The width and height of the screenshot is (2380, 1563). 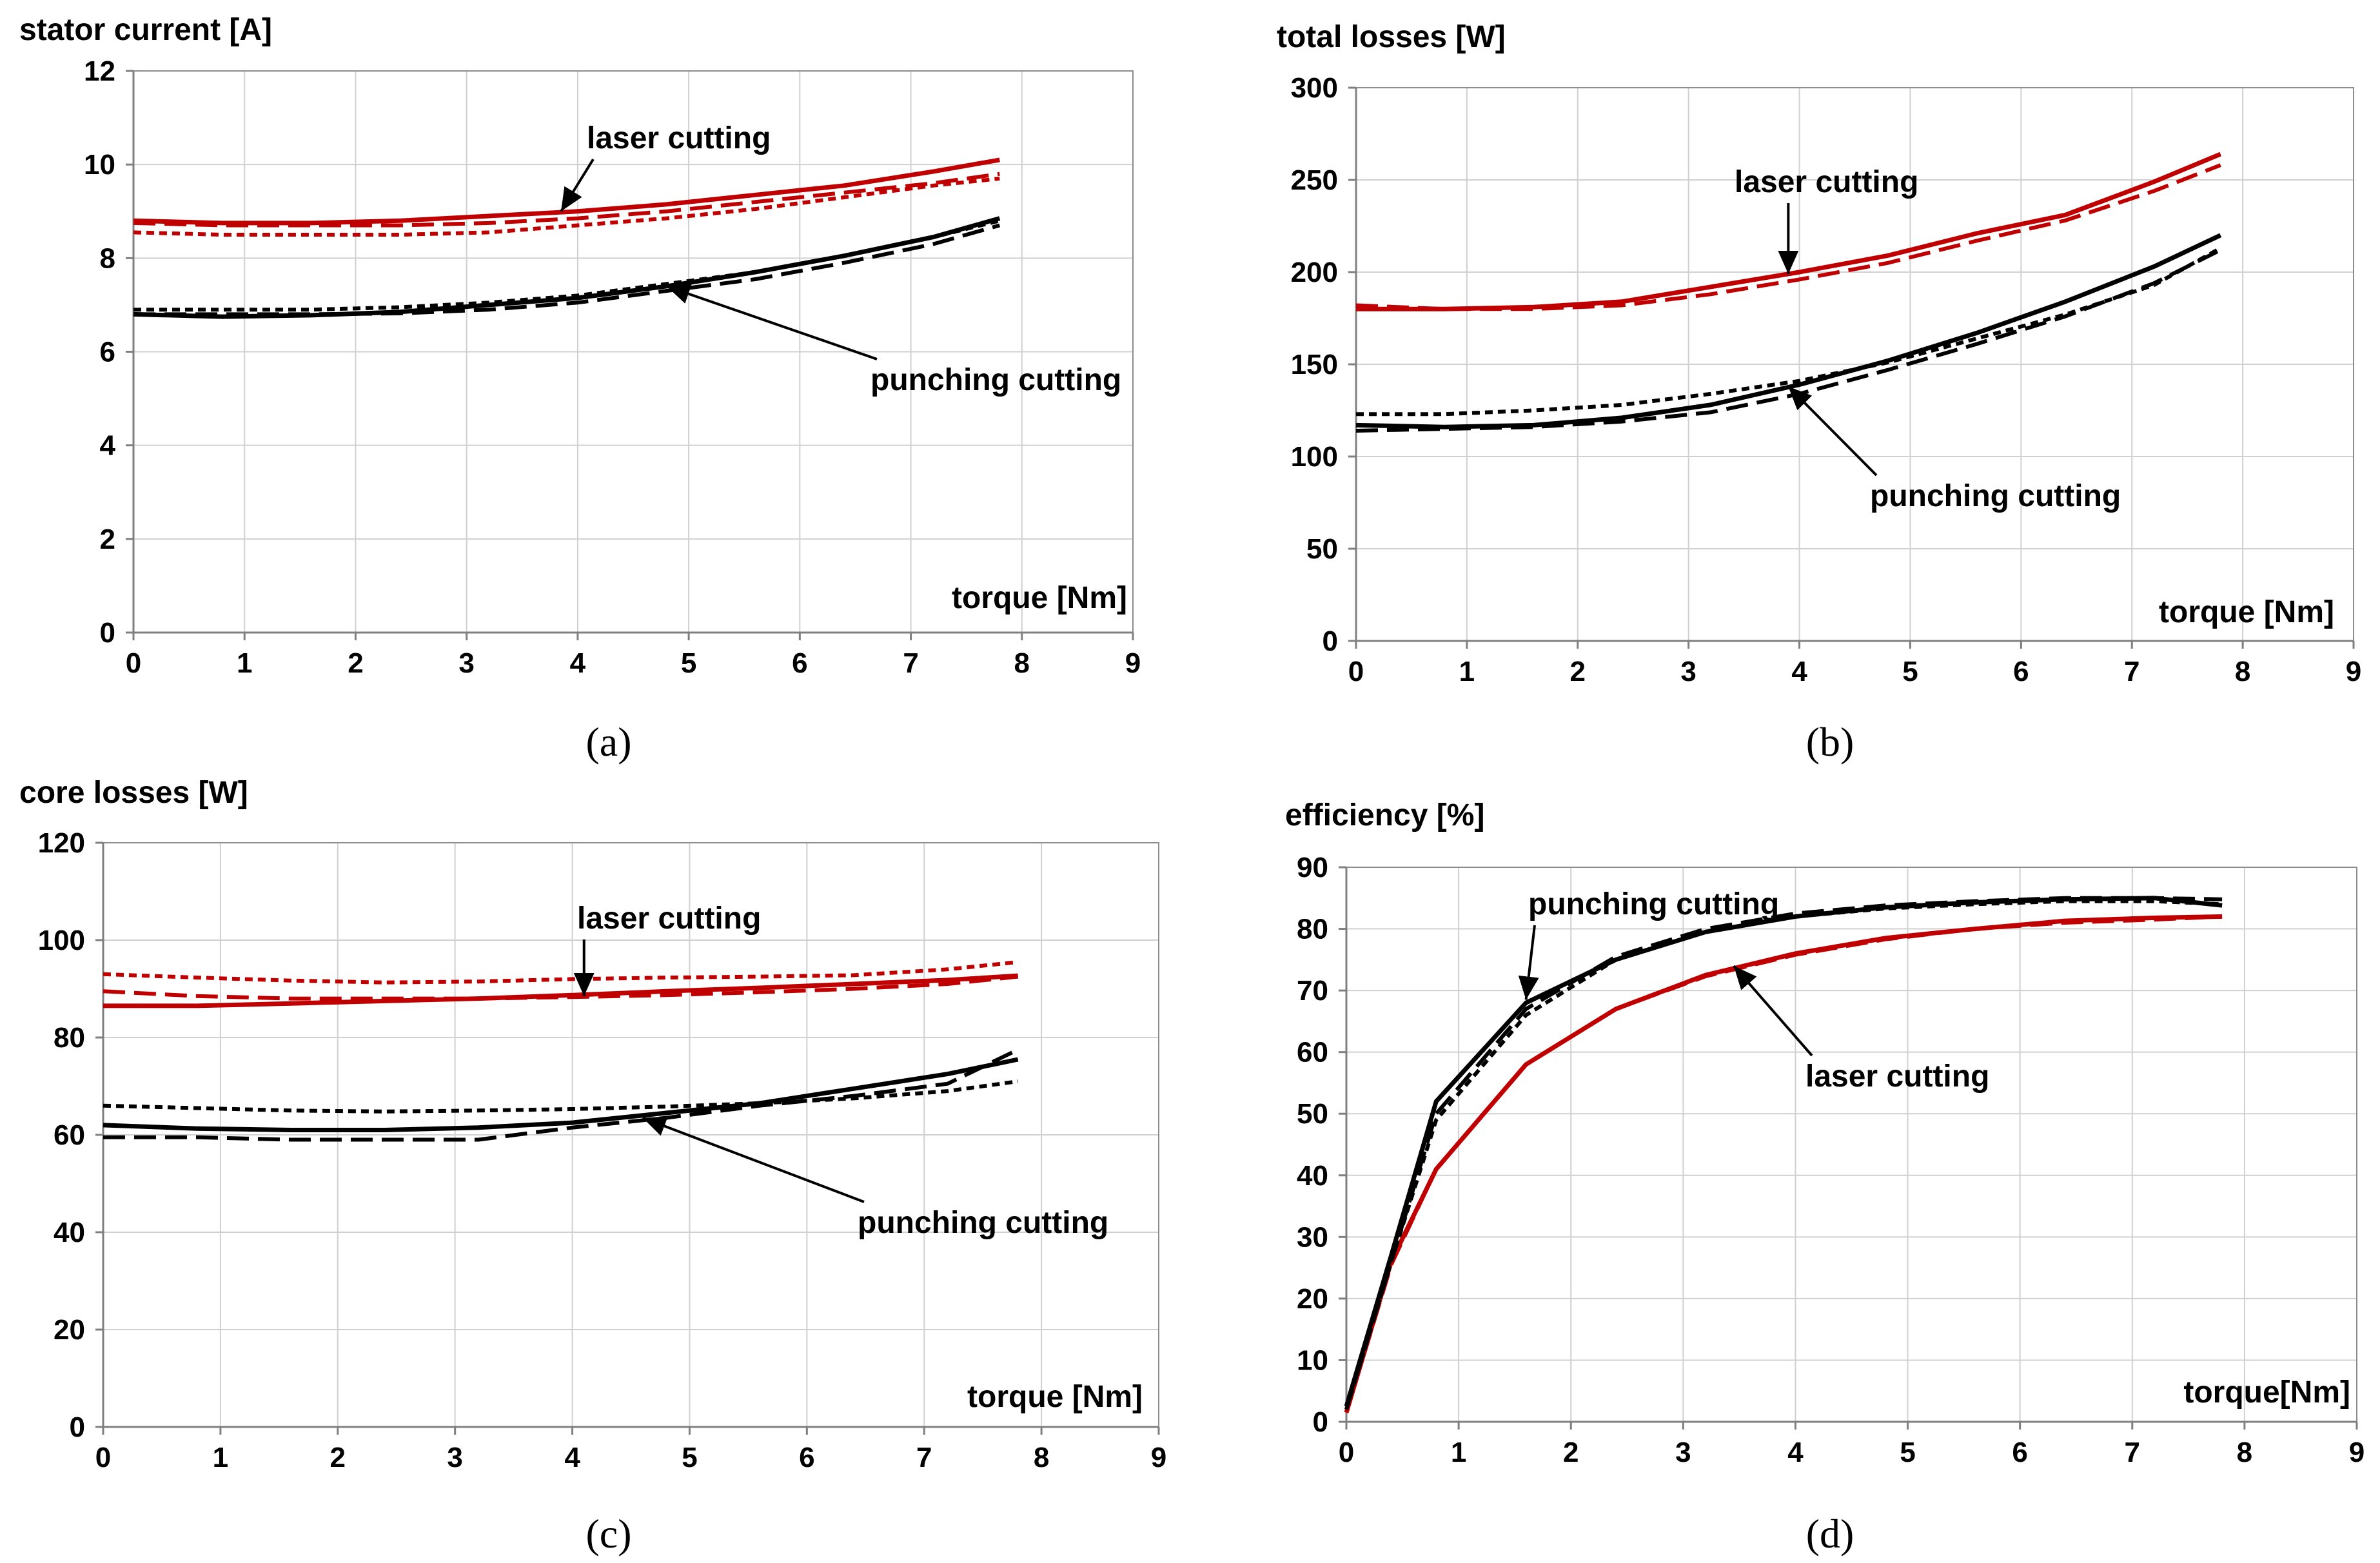 What do you see at coordinates (61, 843) in the screenshot?
I see `y-tick-label: 120` at bounding box center [61, 843].